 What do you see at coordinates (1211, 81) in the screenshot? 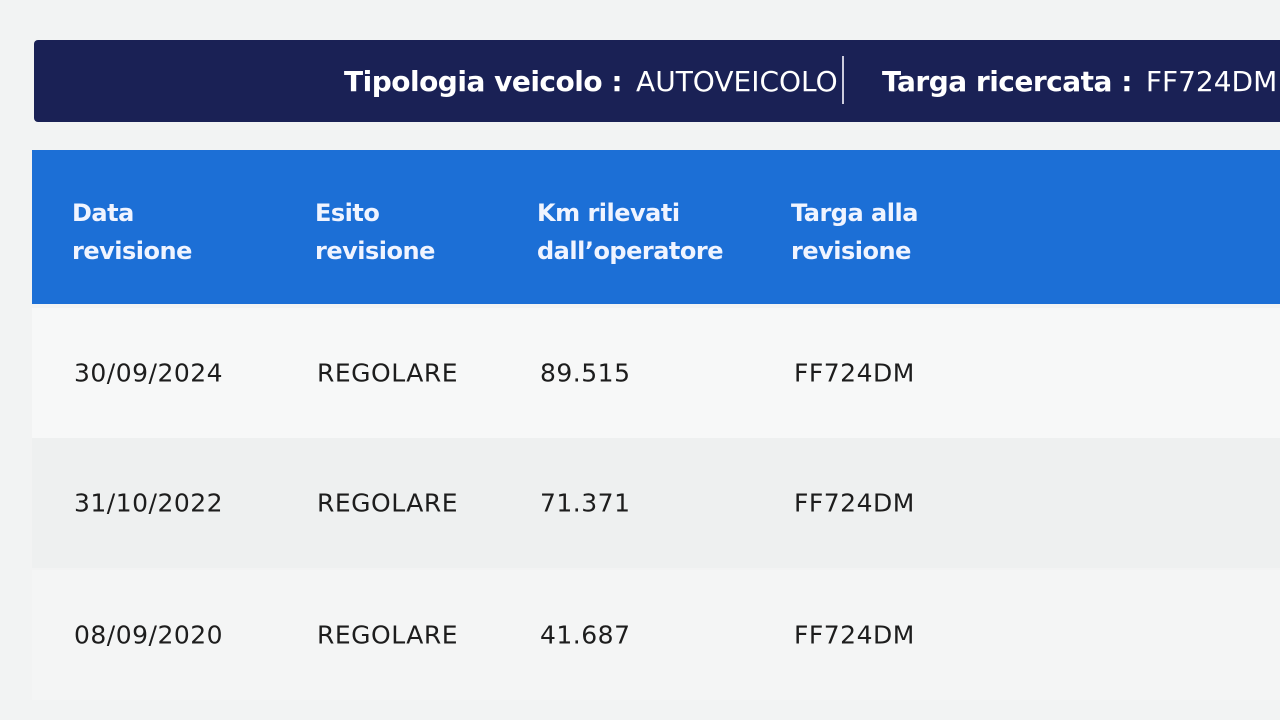
I see `searched-plate-value: FF724DM` at bounding box center [1211, 81].